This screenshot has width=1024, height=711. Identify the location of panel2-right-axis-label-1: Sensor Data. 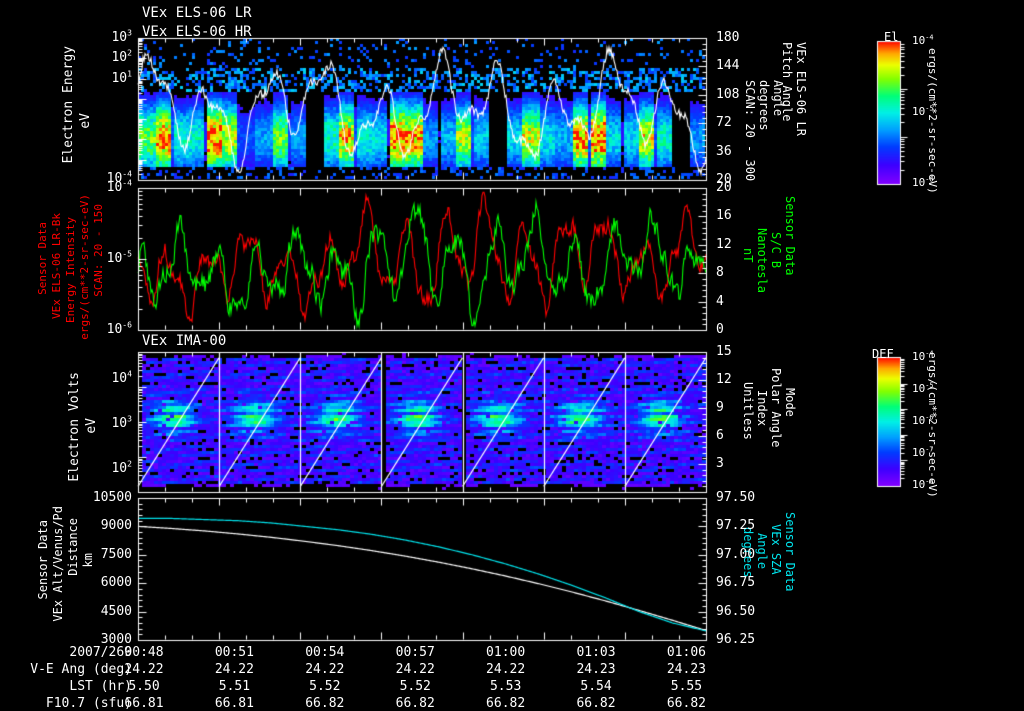
(790, 236).